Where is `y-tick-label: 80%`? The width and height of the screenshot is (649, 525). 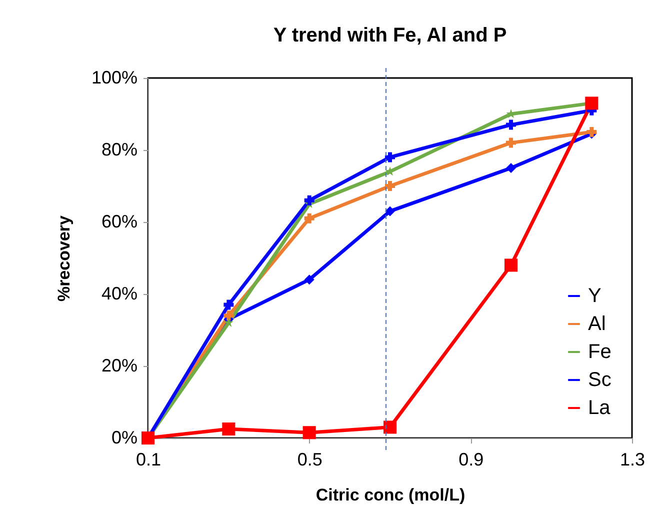 y-tick-label: 80% is located at coordinates (119, 150).